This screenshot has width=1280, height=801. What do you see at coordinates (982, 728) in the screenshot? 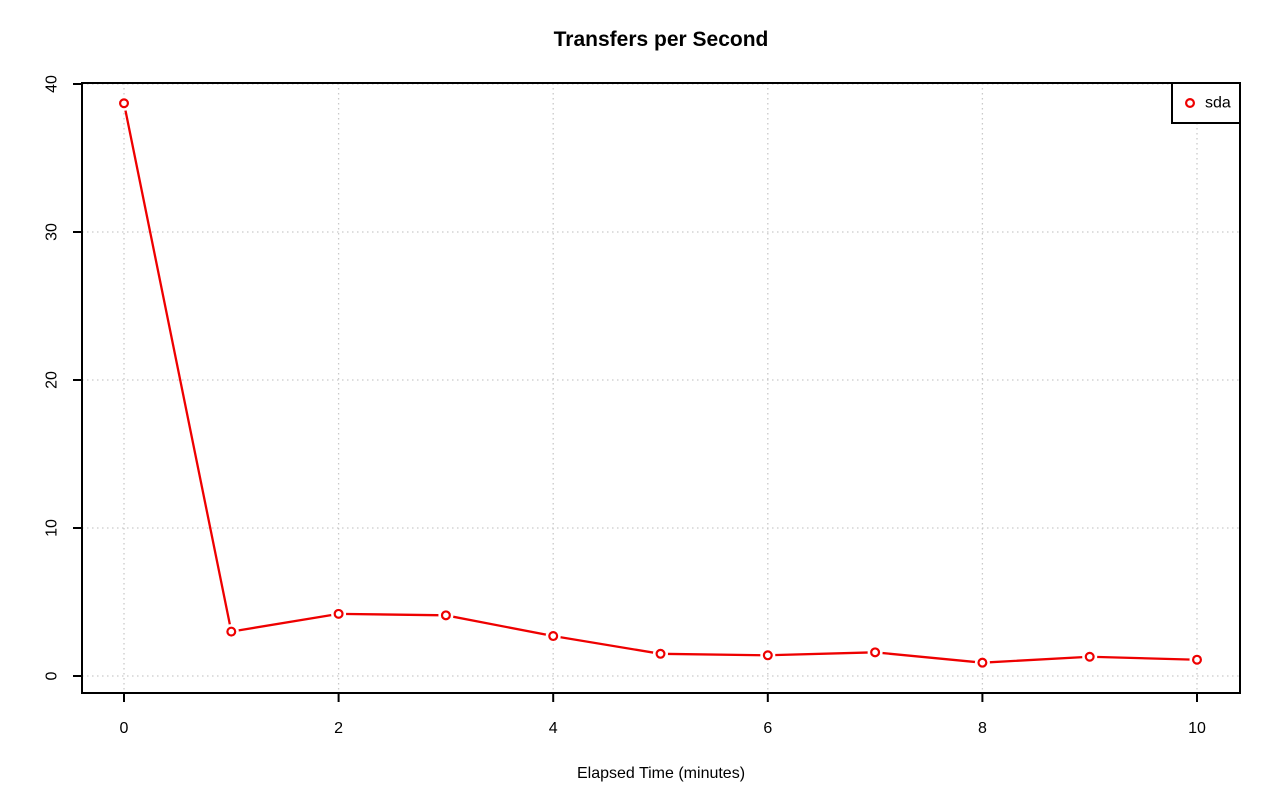
I see `svg-text: 8` at bounding box center [982, 728].